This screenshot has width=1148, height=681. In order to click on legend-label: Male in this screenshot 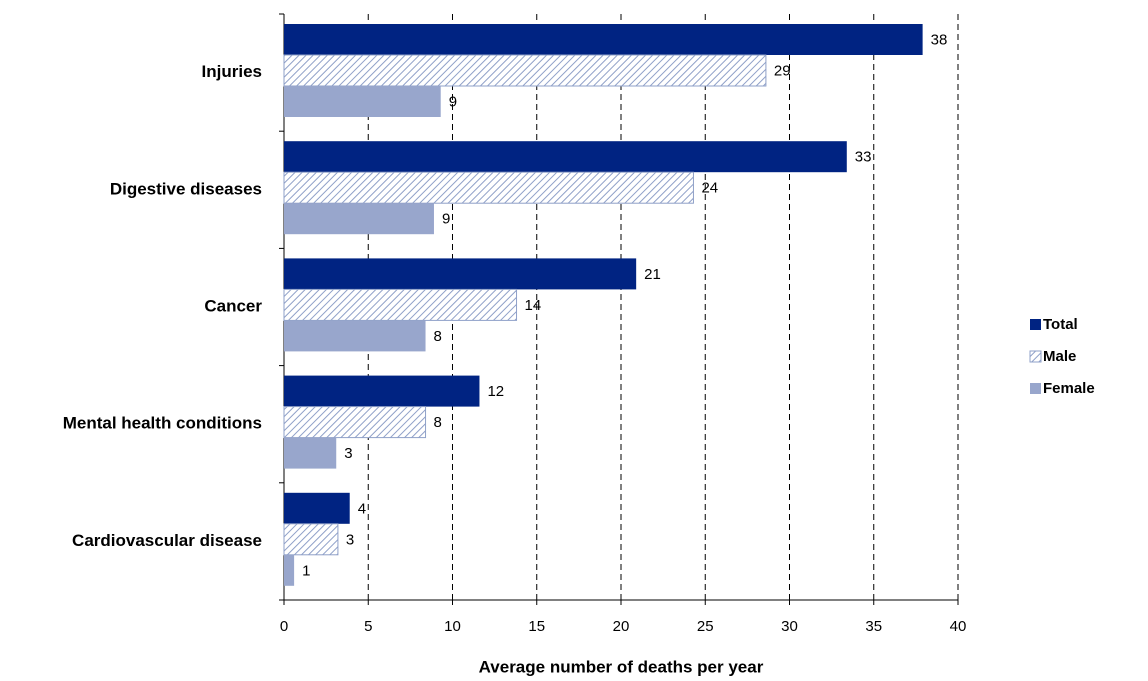, I will do `click(1059, 356)`.